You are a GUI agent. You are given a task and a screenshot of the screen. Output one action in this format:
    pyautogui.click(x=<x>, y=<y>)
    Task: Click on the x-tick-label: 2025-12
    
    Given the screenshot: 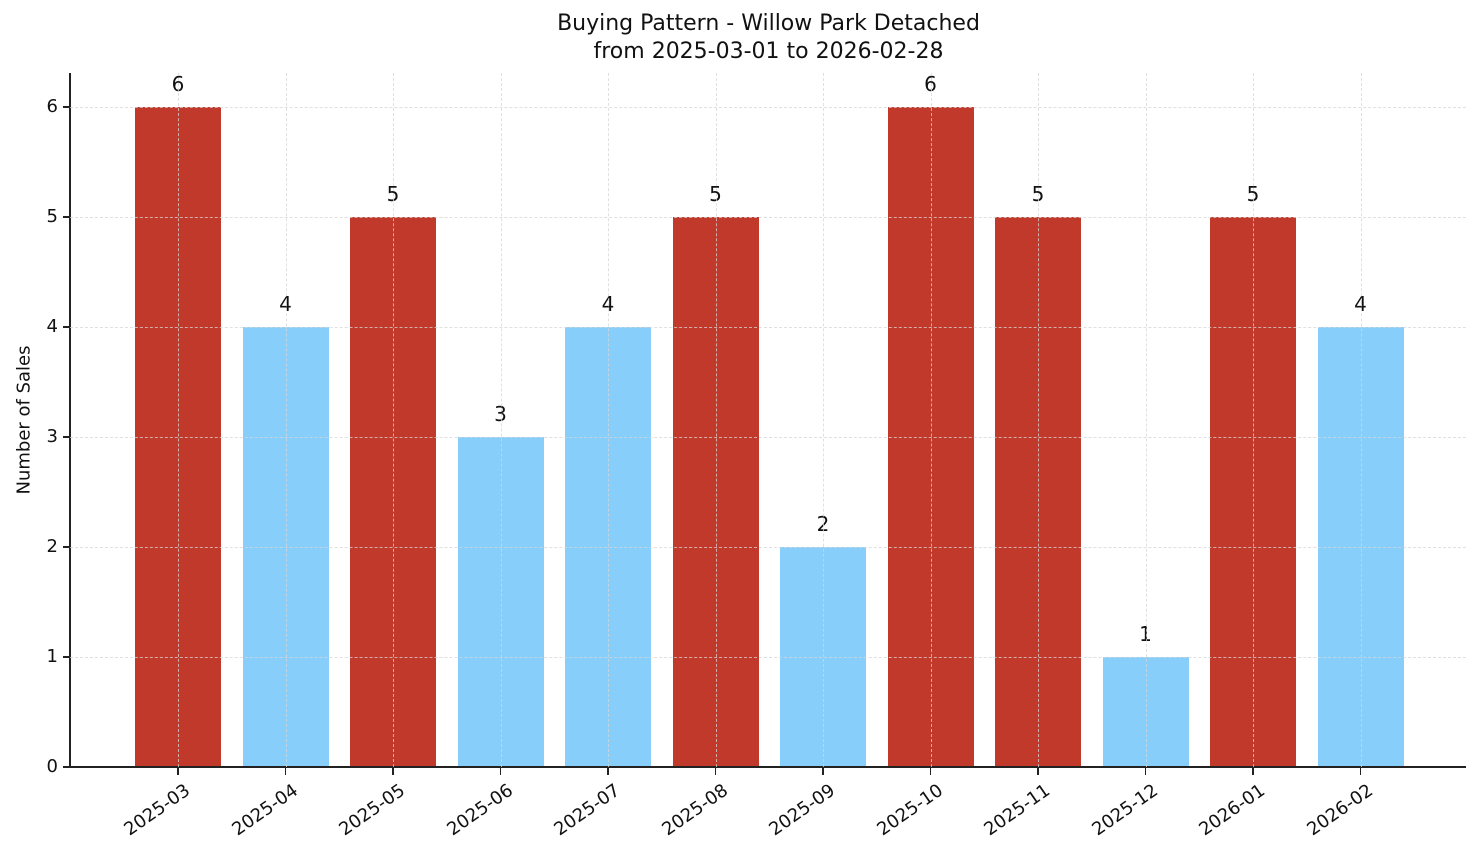 What is the action you would take?
    pyautogui.click(x=1124, y=810)
    